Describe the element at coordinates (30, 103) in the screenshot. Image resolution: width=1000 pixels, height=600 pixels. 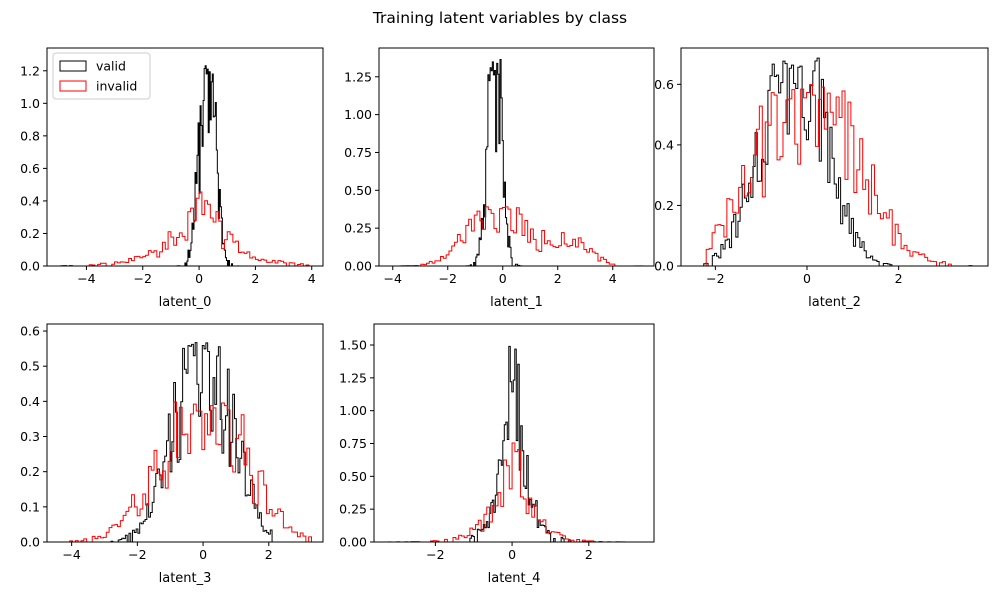
I see `y-tick-label: 1.0` at that location.